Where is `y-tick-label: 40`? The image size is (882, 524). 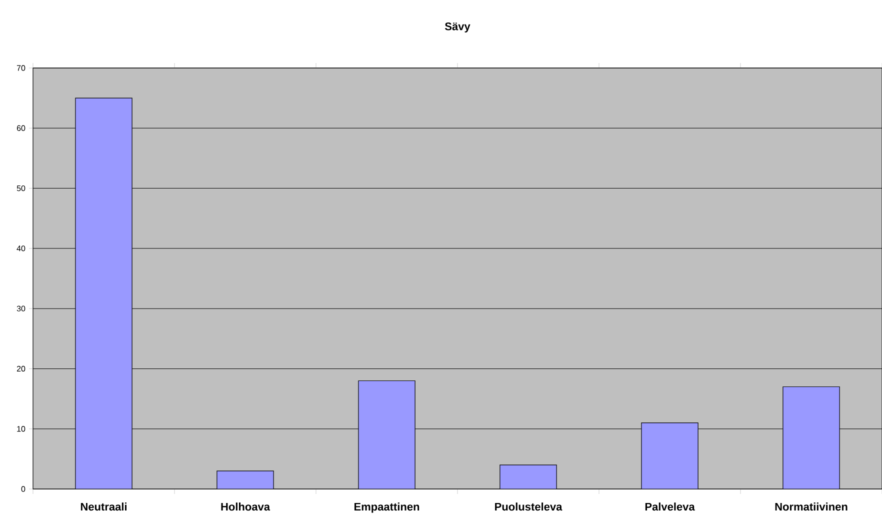
y-tick-label: 40 is located at coordinates (21, 249).